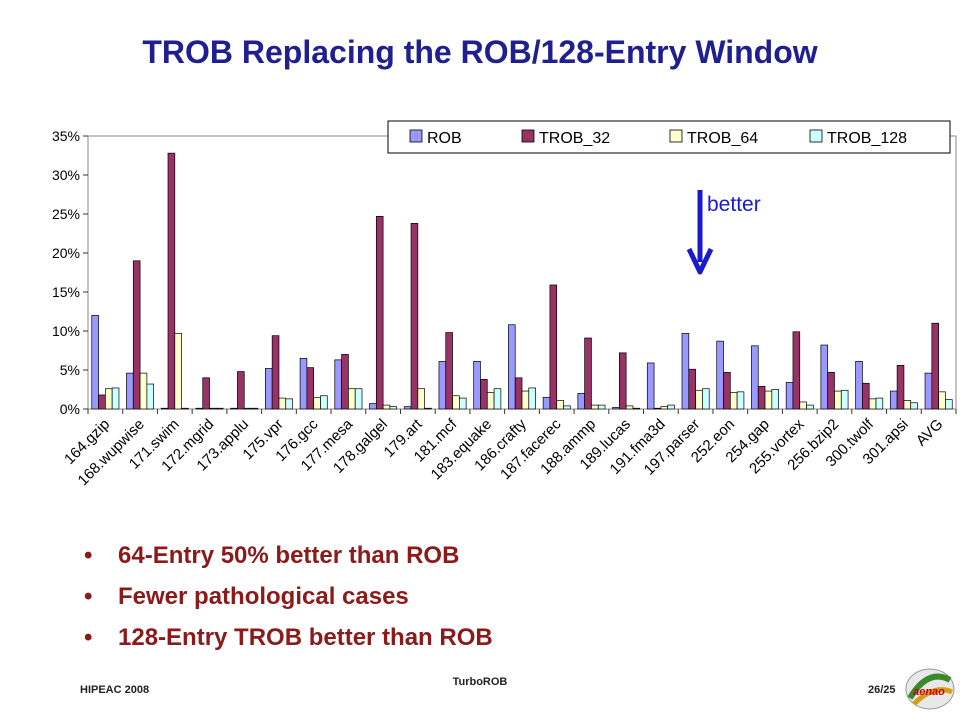 The height and width of the screenshot is (720, 960). Describe the element at coordinates (930, 689) in the screenshot. I see `aenao-logo: aenao` at that location.